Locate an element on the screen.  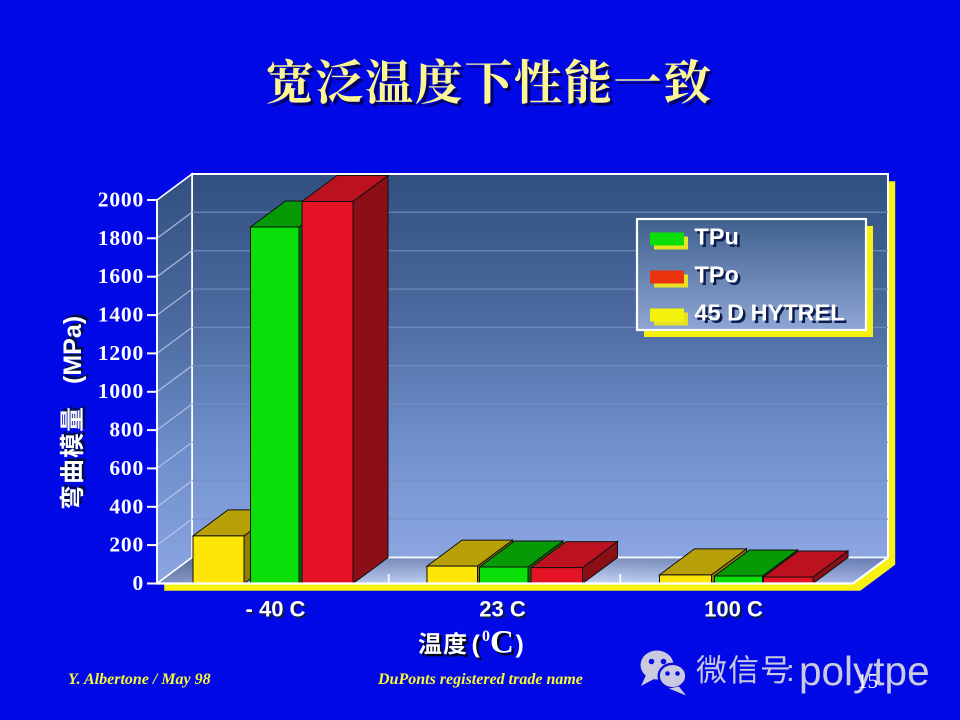
svg-text: 400 is located at coordinates (126, 506).